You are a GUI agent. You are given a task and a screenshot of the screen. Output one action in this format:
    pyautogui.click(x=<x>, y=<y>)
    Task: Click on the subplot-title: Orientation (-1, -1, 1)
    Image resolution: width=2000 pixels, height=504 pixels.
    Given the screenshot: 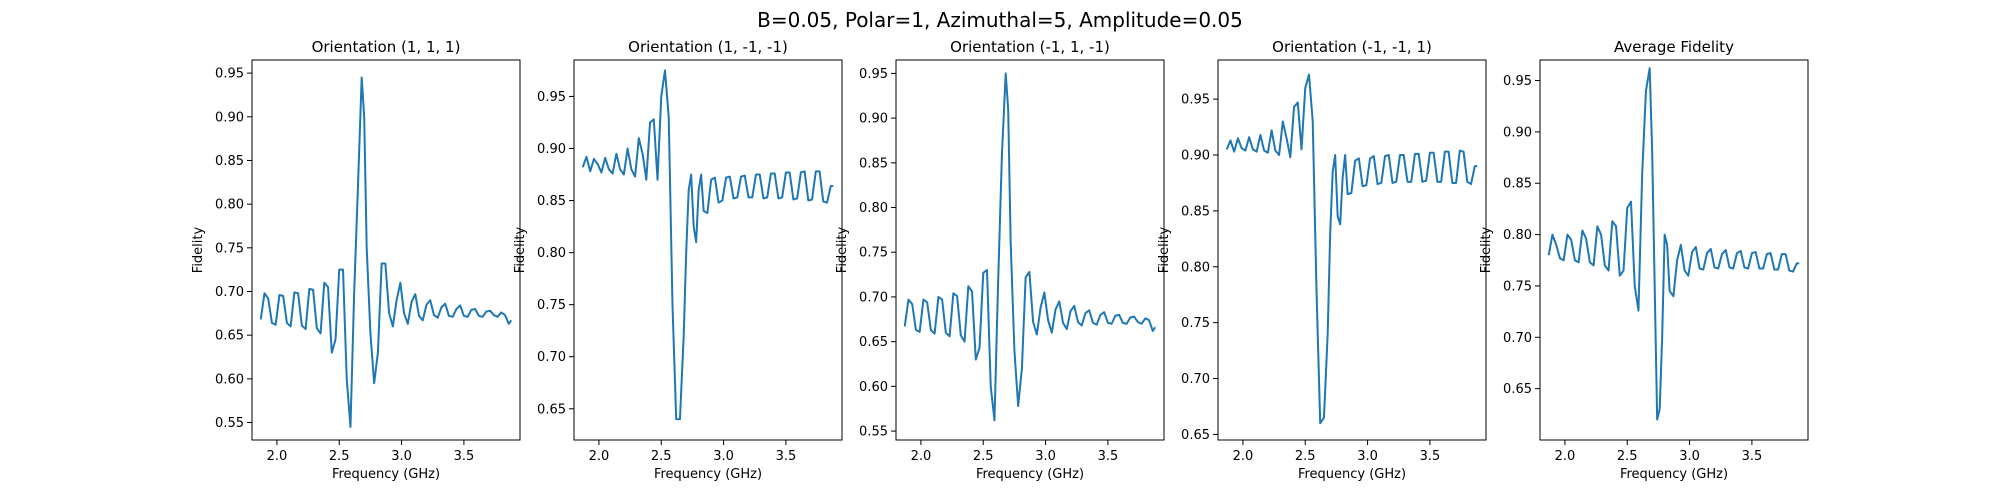 What is the action you would take?
    pyautogui.click(x=1352, y=47)
    